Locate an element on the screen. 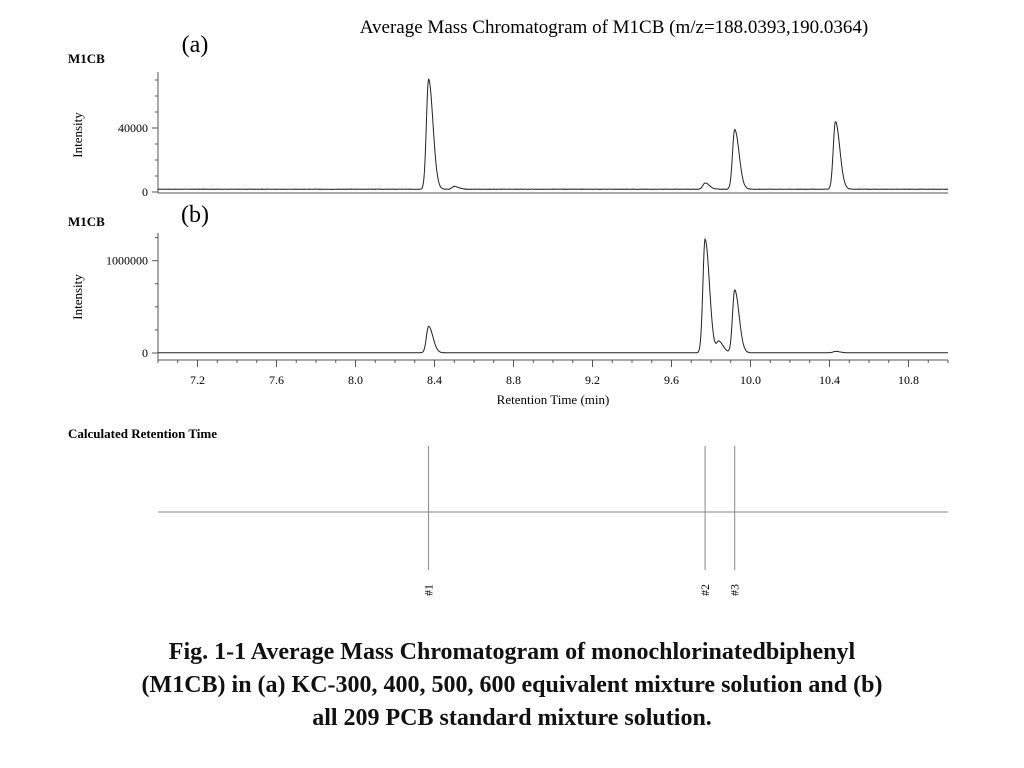 The width and height of the screenshot is (1024, 768). panel-b-y-tick-label: 1000000 is located at coordinates (127, 261).